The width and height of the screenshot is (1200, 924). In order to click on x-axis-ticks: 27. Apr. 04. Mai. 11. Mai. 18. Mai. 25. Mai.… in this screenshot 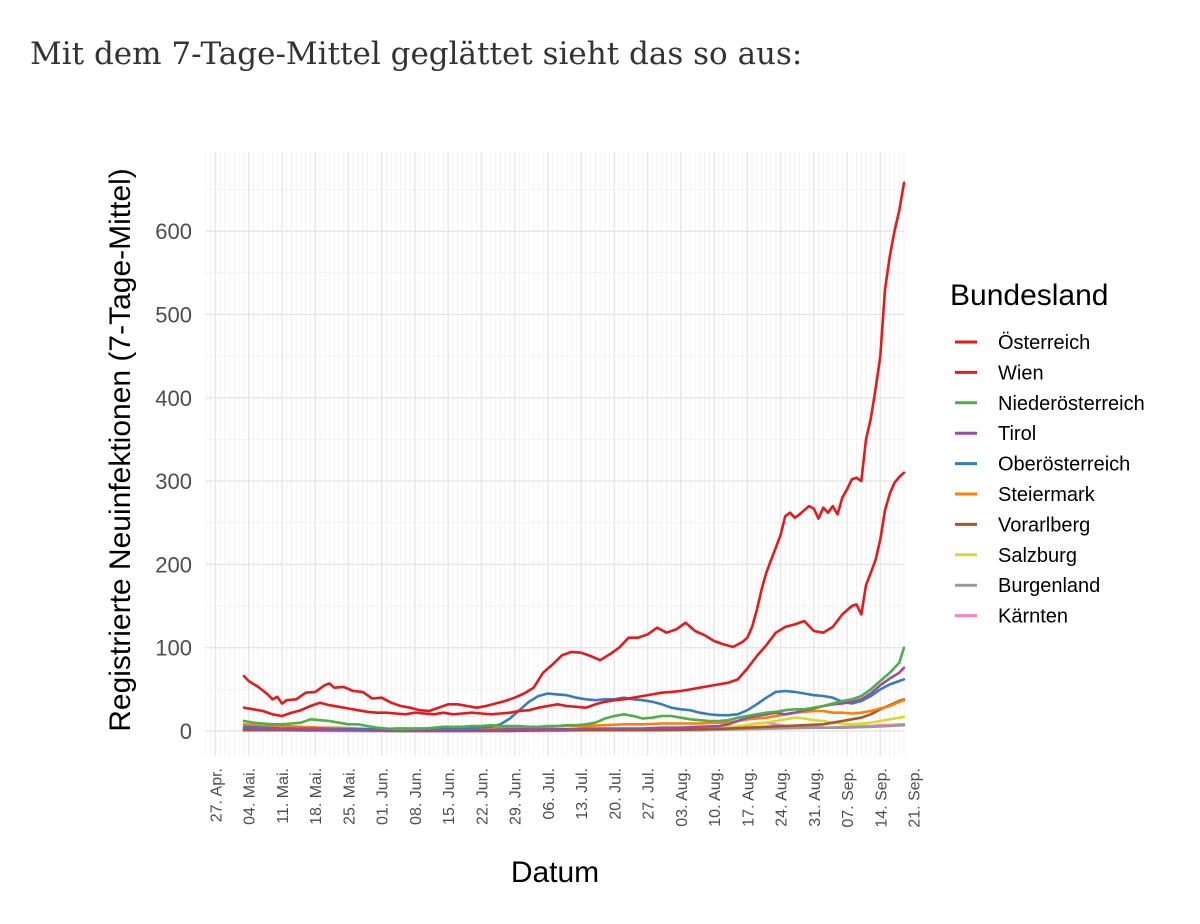, I will do `click(565, 798)`.